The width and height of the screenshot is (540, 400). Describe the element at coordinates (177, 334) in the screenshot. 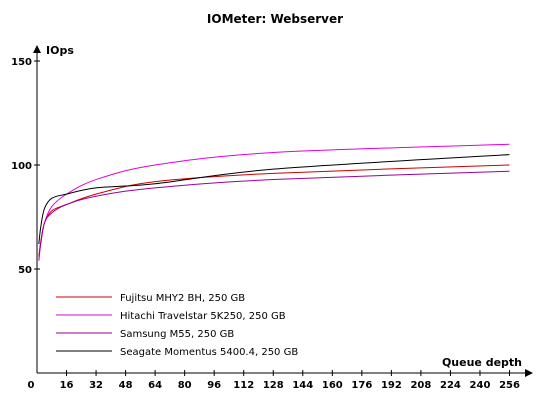

I see `legend-label: Samsung M55, 250 GB` at that location.